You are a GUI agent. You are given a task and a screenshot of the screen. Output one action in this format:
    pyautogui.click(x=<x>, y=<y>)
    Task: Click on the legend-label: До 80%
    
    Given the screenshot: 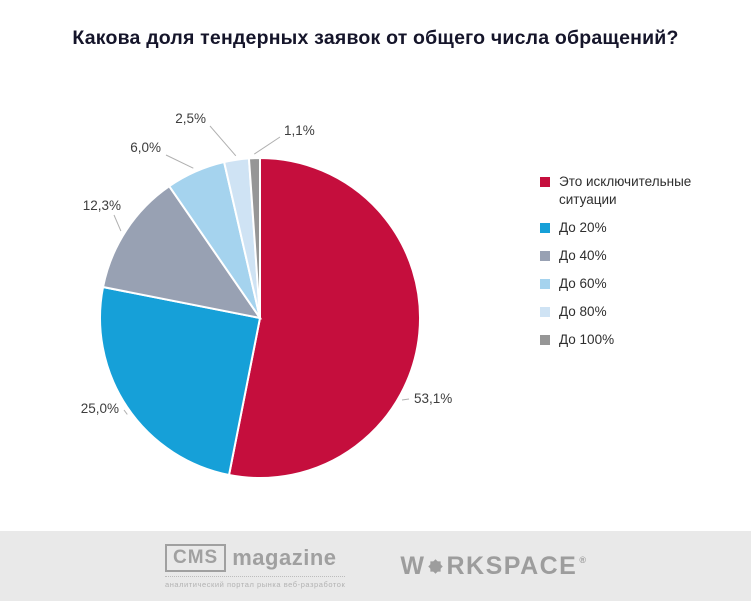 What is the action you would take?
    pyautogui.click(x=583, y=311)
    